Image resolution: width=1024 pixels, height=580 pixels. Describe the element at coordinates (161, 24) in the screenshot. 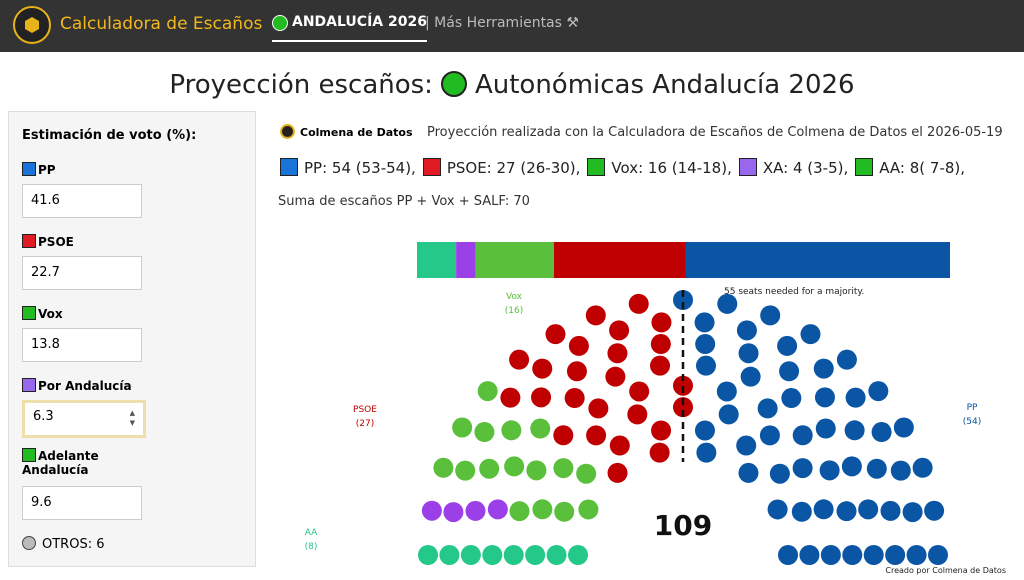

I see `app-title: Calculadora de Escaños` at that location.